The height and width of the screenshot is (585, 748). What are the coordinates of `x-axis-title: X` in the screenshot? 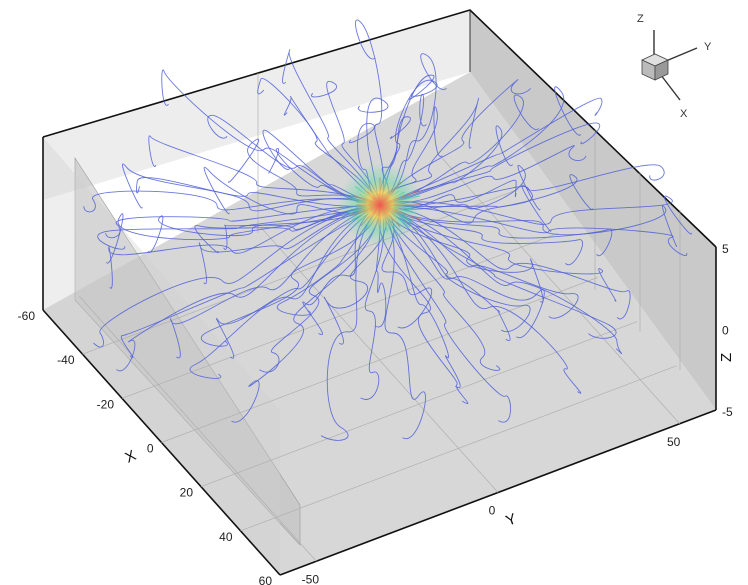 It's located at (131, 457).